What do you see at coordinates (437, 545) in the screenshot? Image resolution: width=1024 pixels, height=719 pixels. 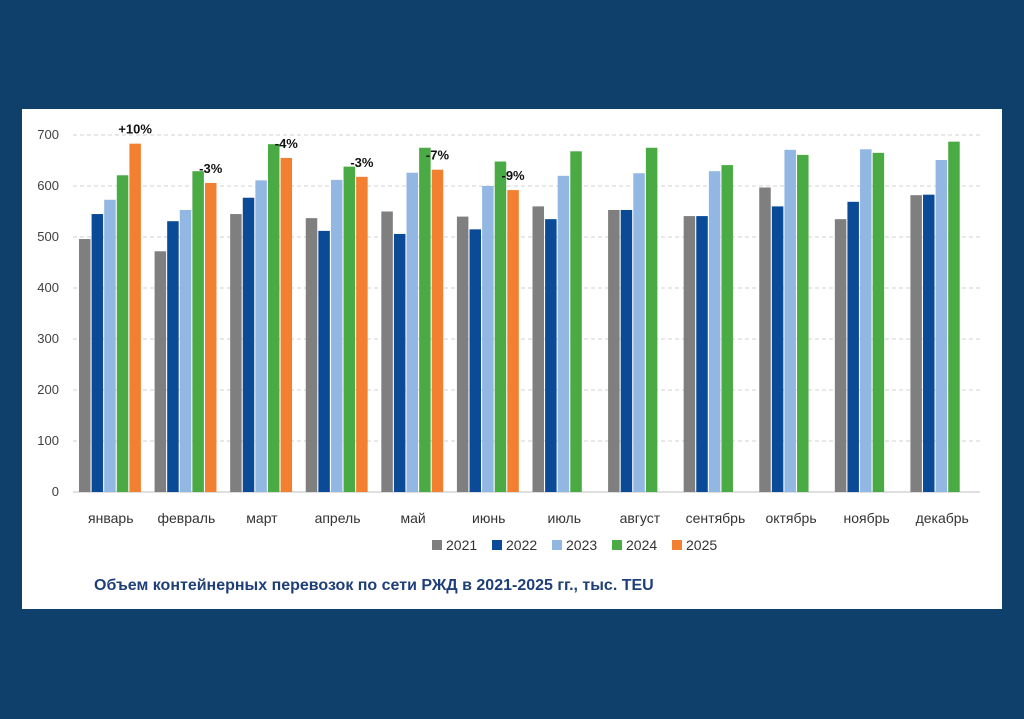 I see `legend-swatch-2021` at bounding box center [437, 545].